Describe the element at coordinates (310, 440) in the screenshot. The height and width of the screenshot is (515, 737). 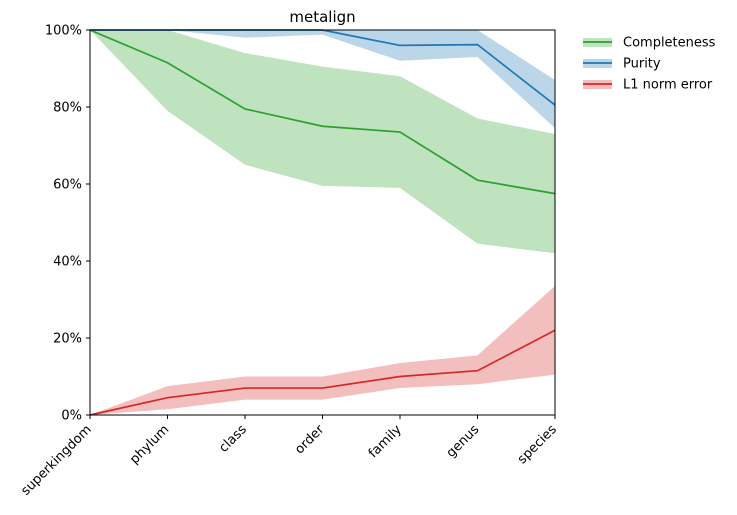
I see `x-tick-label: order` at that location.